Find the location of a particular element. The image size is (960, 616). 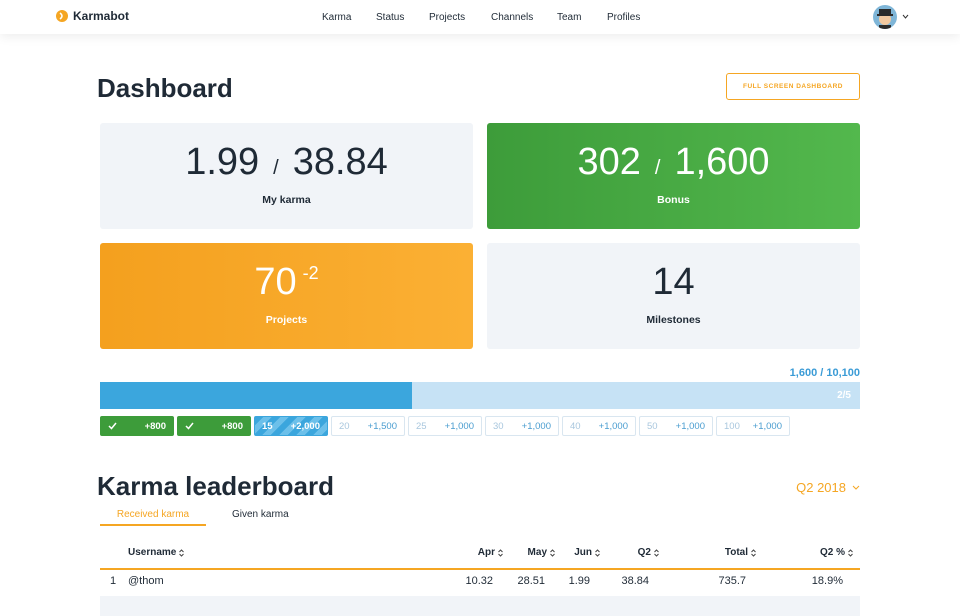

bonus-card: 302 / 1,600 Bonus is located at coordinates (673, 176).